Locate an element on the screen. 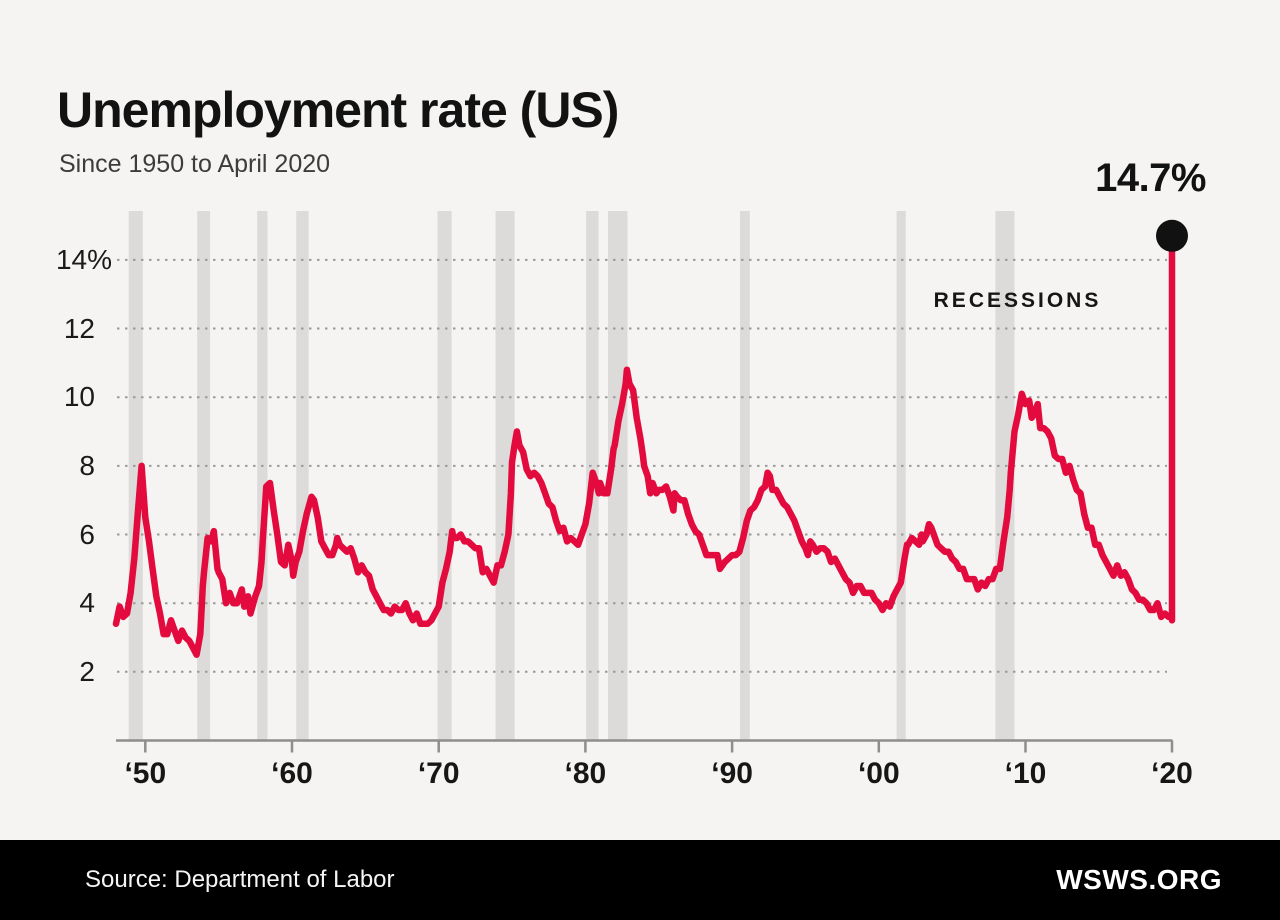  footer: Source: Department of Labor WSWS.ORG is located at coordinates (640, 880).